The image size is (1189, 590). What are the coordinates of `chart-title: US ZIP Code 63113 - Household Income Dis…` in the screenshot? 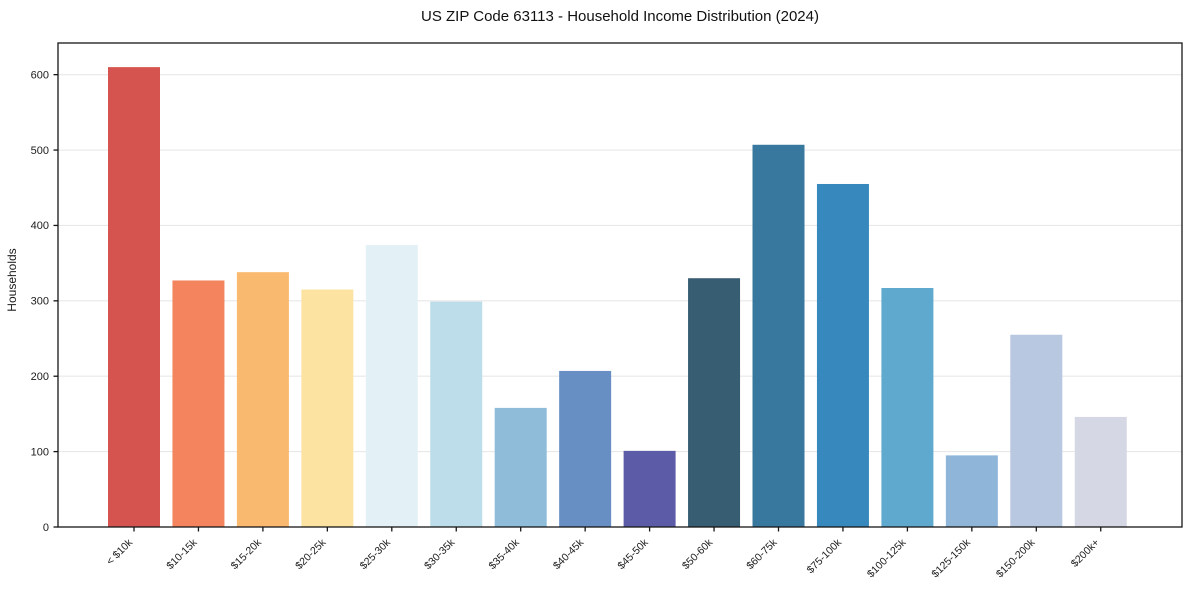 It's located at (620, 16).